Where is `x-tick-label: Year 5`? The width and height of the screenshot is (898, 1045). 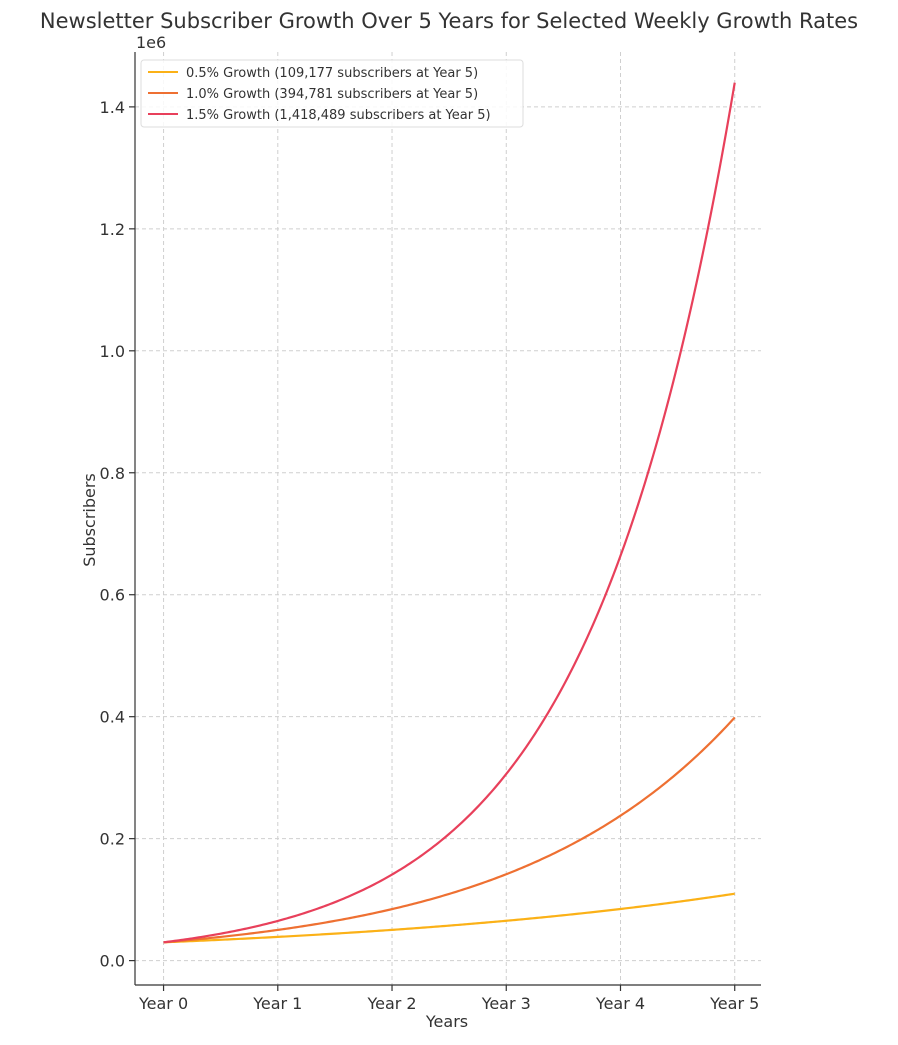 x-tick-label: Year 5 is located at coordinates (734, 1003).